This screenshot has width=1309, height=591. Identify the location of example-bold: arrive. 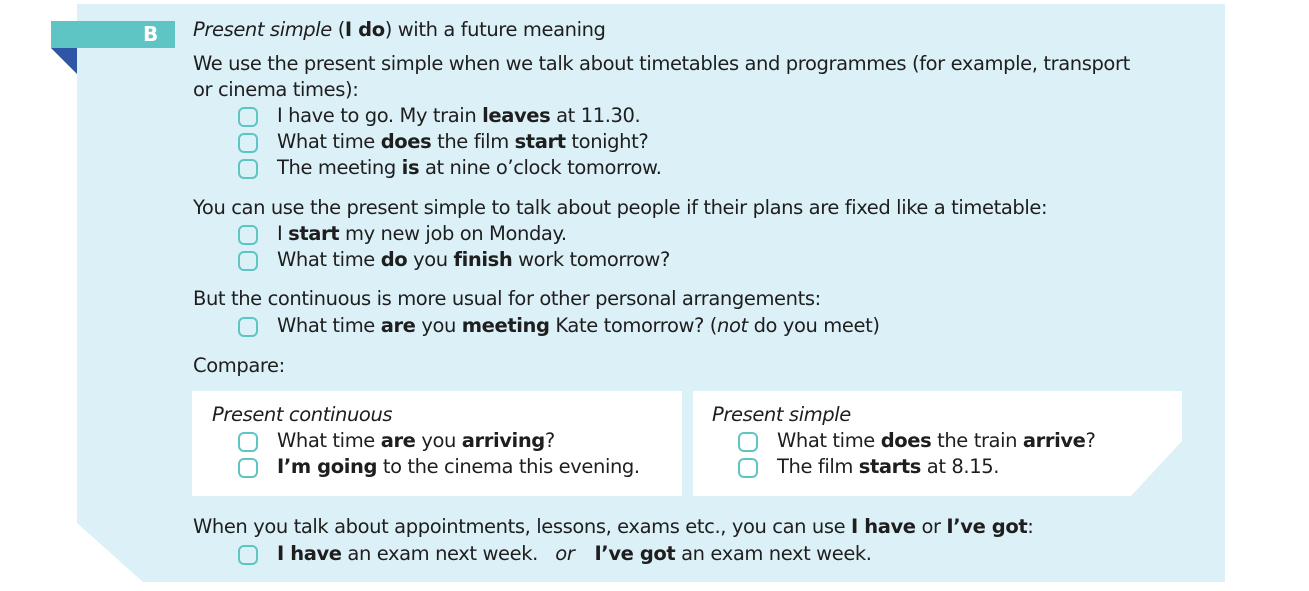
(1054, 440).